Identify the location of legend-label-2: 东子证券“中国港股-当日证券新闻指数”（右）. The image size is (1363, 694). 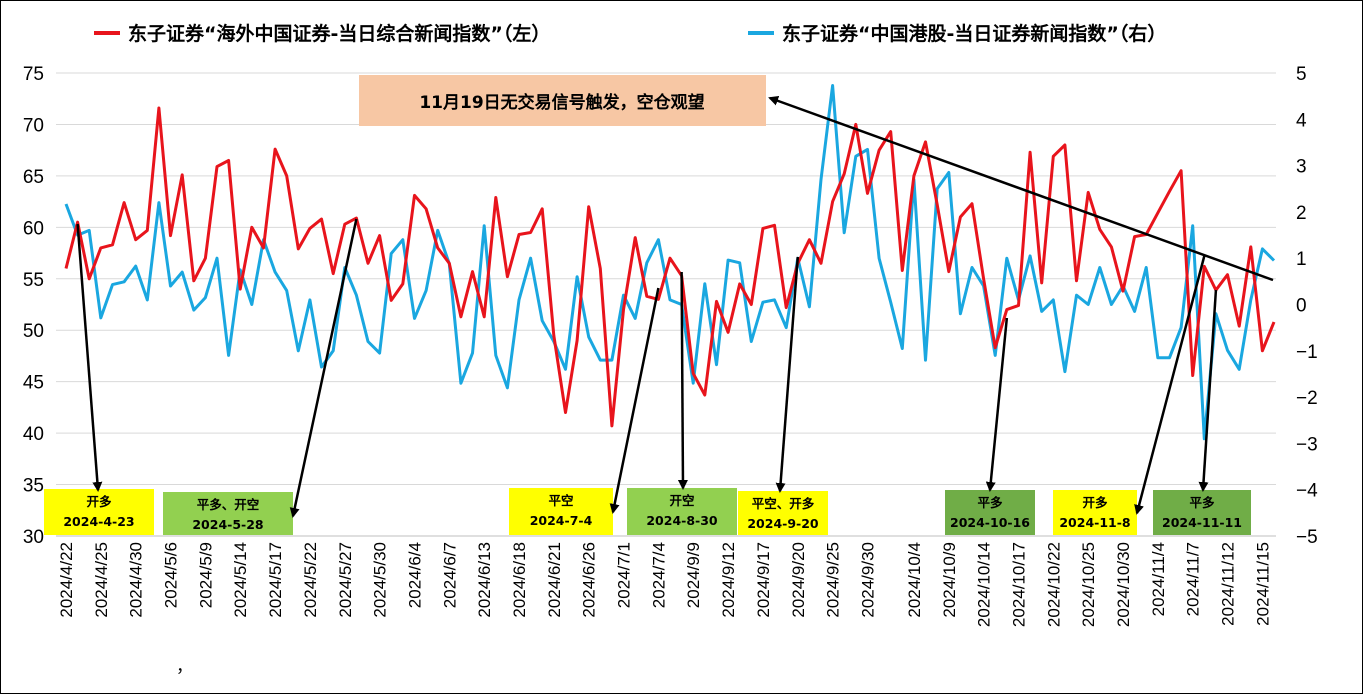
(974, 33).